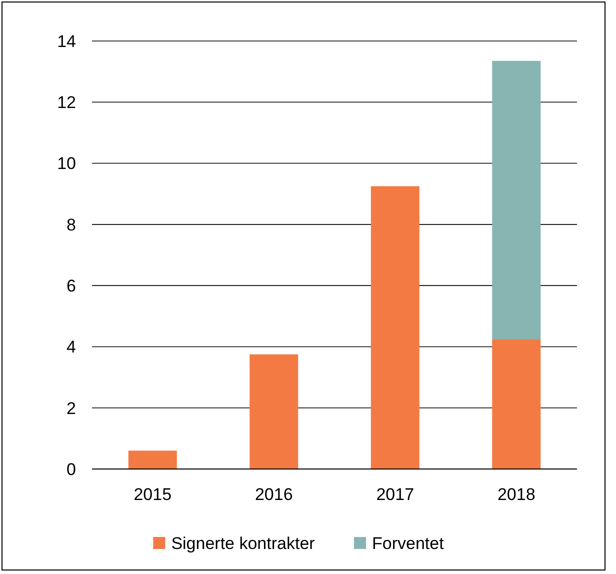 This screenshot has height=574, width=616. I want to click on y-tick-label: 14, so click(66, 41).